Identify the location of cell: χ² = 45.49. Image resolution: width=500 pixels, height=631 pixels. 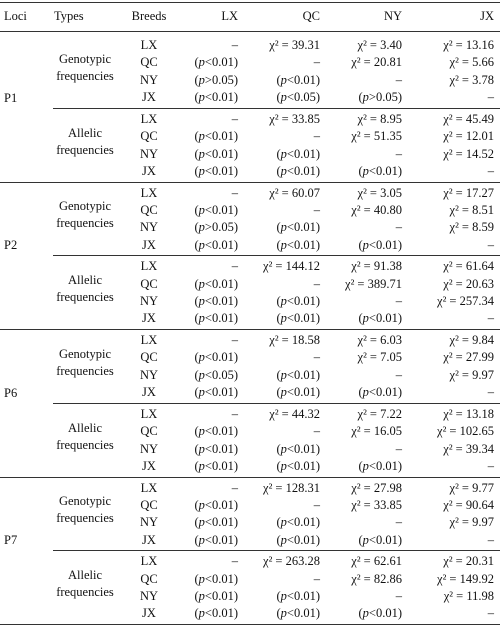
(468, 118).